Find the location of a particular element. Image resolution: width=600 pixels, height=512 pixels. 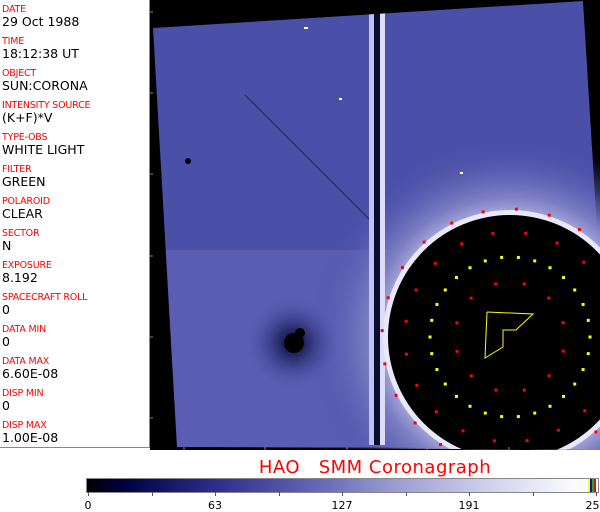

info-label: POLAROID is located at coordinates (26, 201).